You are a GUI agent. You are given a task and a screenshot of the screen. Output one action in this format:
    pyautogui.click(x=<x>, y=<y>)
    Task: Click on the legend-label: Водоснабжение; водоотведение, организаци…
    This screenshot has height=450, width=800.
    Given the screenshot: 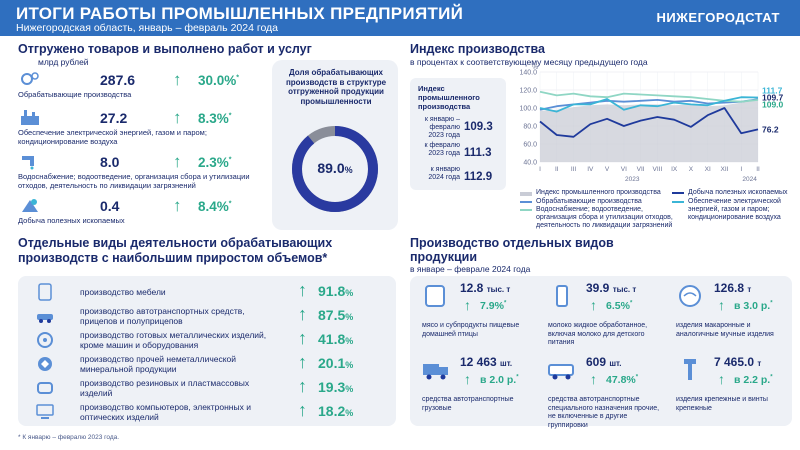 What is the action you would take?
    pyautogui.click(x=604, y=217)
    